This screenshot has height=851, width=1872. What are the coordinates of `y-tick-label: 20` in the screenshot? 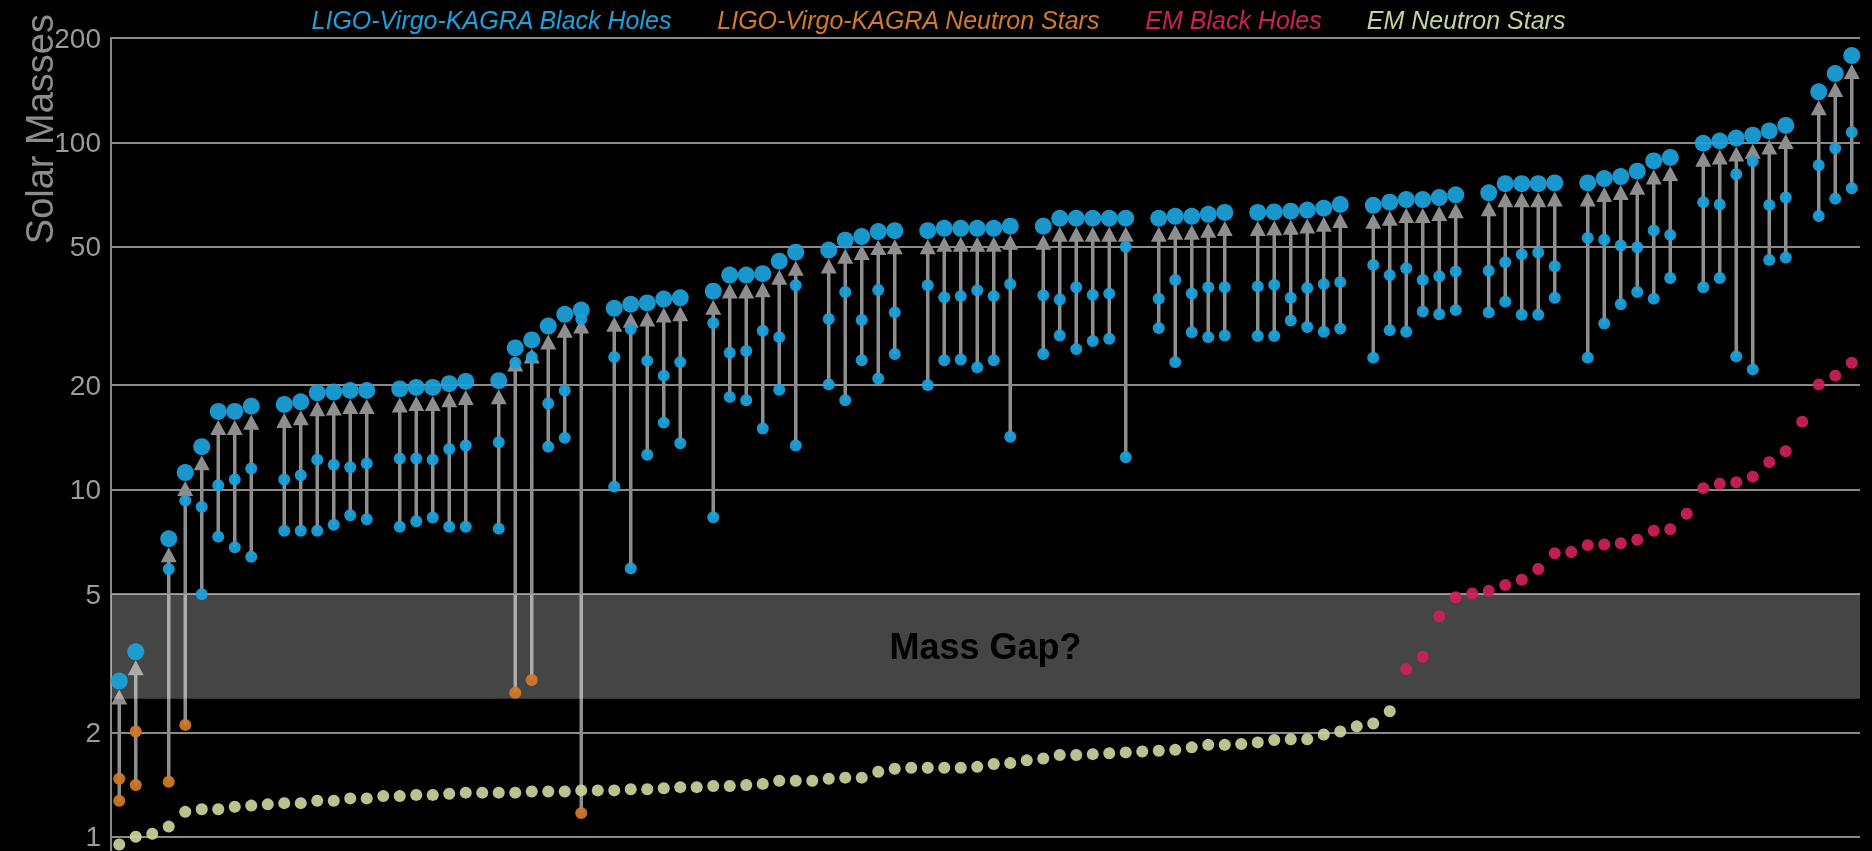 It's located at (85, 385).